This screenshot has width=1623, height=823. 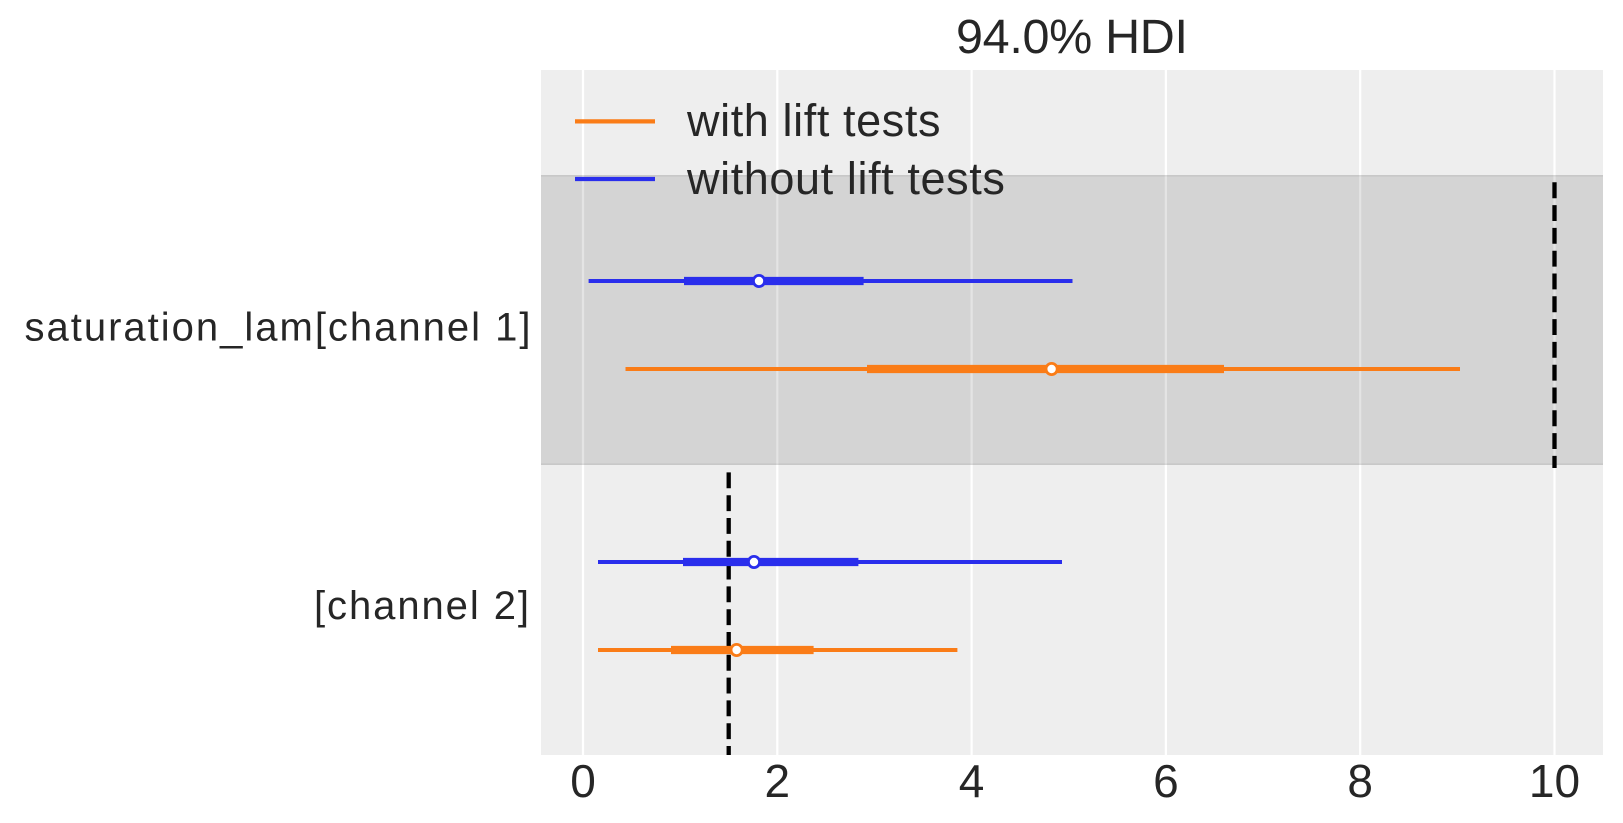 I want to click on svg-text: 94.0% HDI, so click(x=1072, y=37).